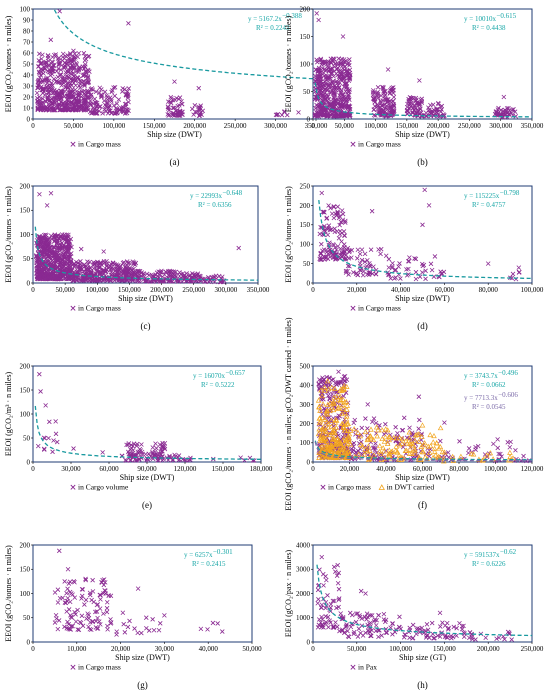 Image resolution: width=550 pixels, height=699 pixels. What do you see at coordinates (137, 237) in the screenshot?
I see `data-points` at bounding box center [137, 237].